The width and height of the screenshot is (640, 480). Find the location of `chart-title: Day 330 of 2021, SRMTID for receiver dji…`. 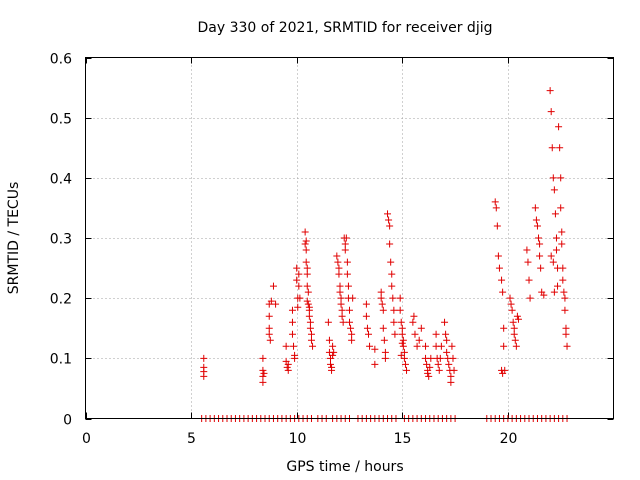

chart-title: Day 330 of 2021, SRMTID for receiver dji… is located at coordinates (345, 28).